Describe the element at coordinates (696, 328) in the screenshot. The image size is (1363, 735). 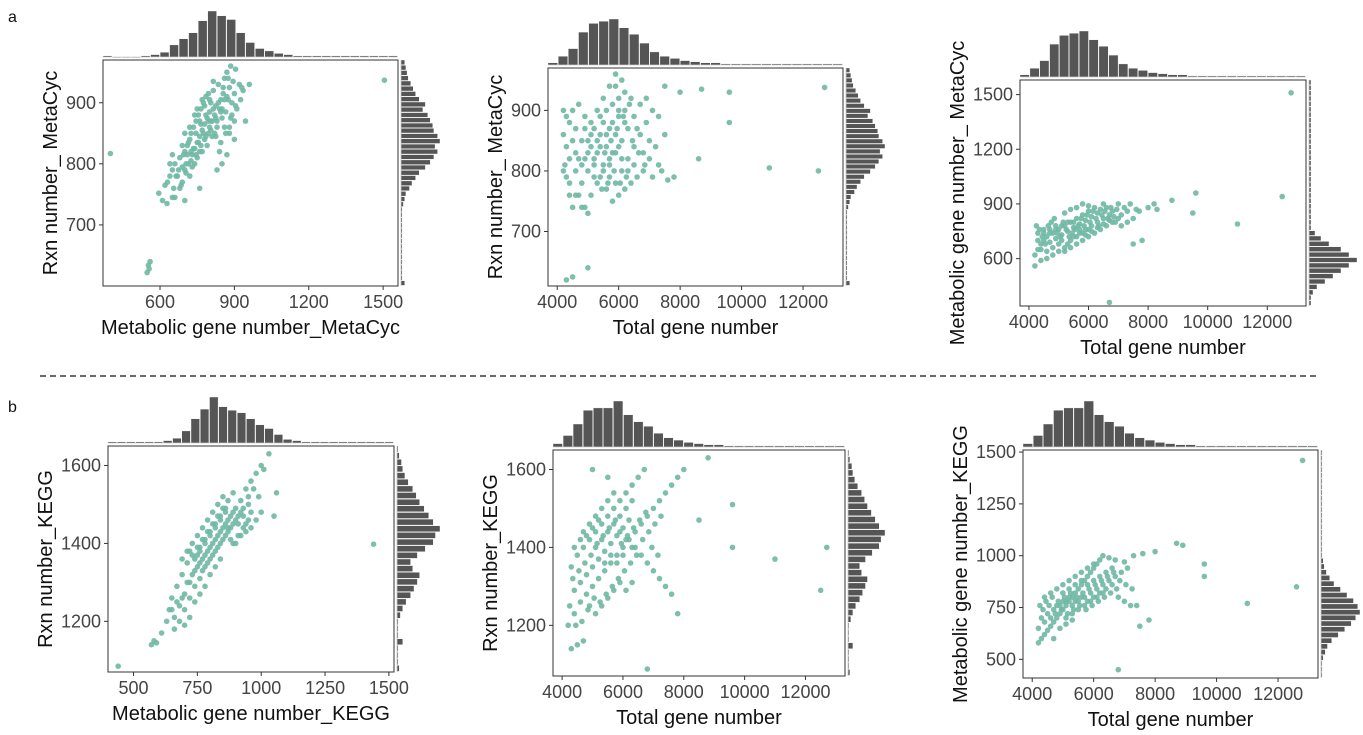
I see `x-axis-label: Total gene number` at that location.